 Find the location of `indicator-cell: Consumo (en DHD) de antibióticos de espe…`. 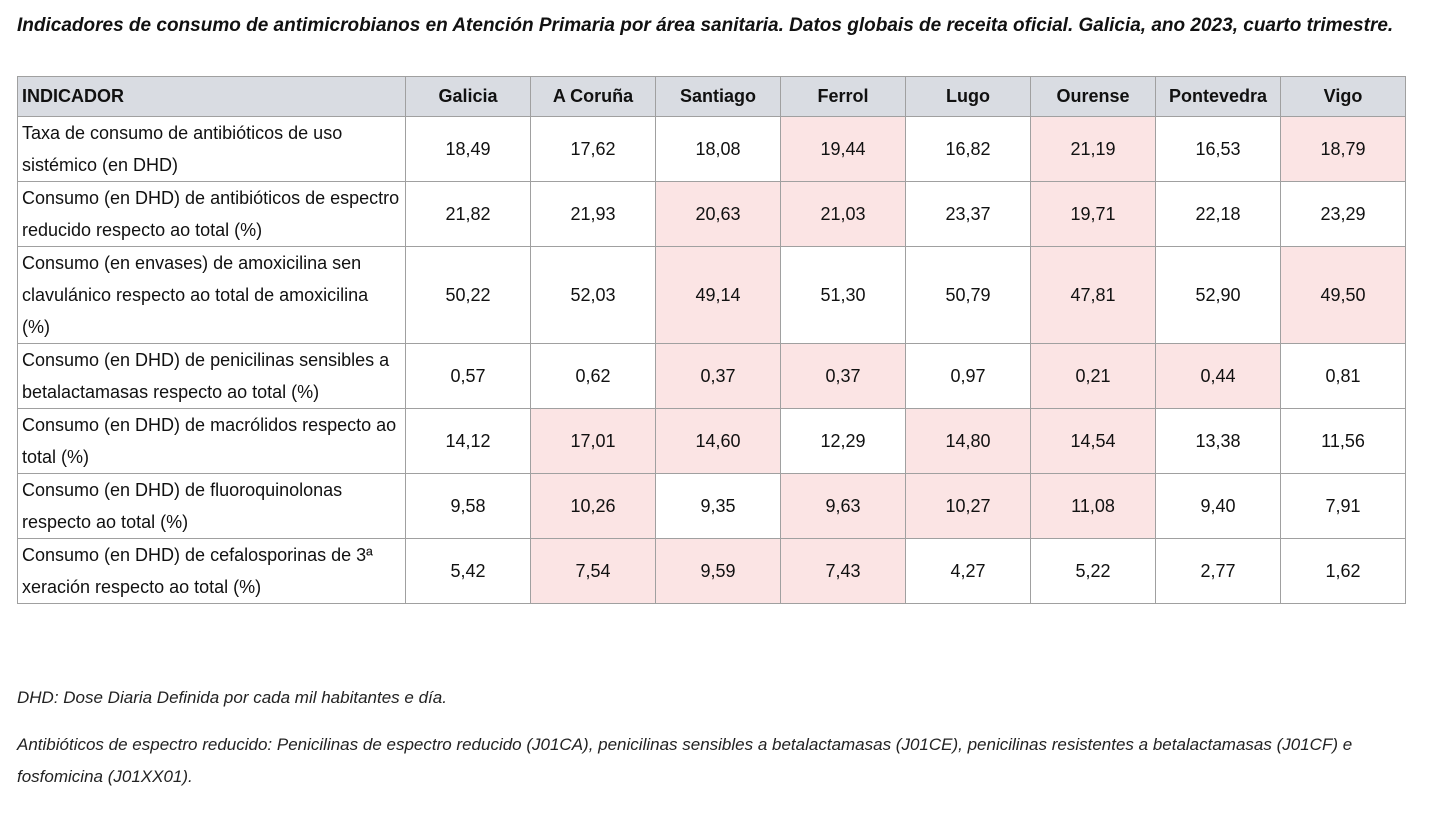

indicator-cell: Consumo (en DHD) de antibióticos de espe… is located at coordinates (211, 214).